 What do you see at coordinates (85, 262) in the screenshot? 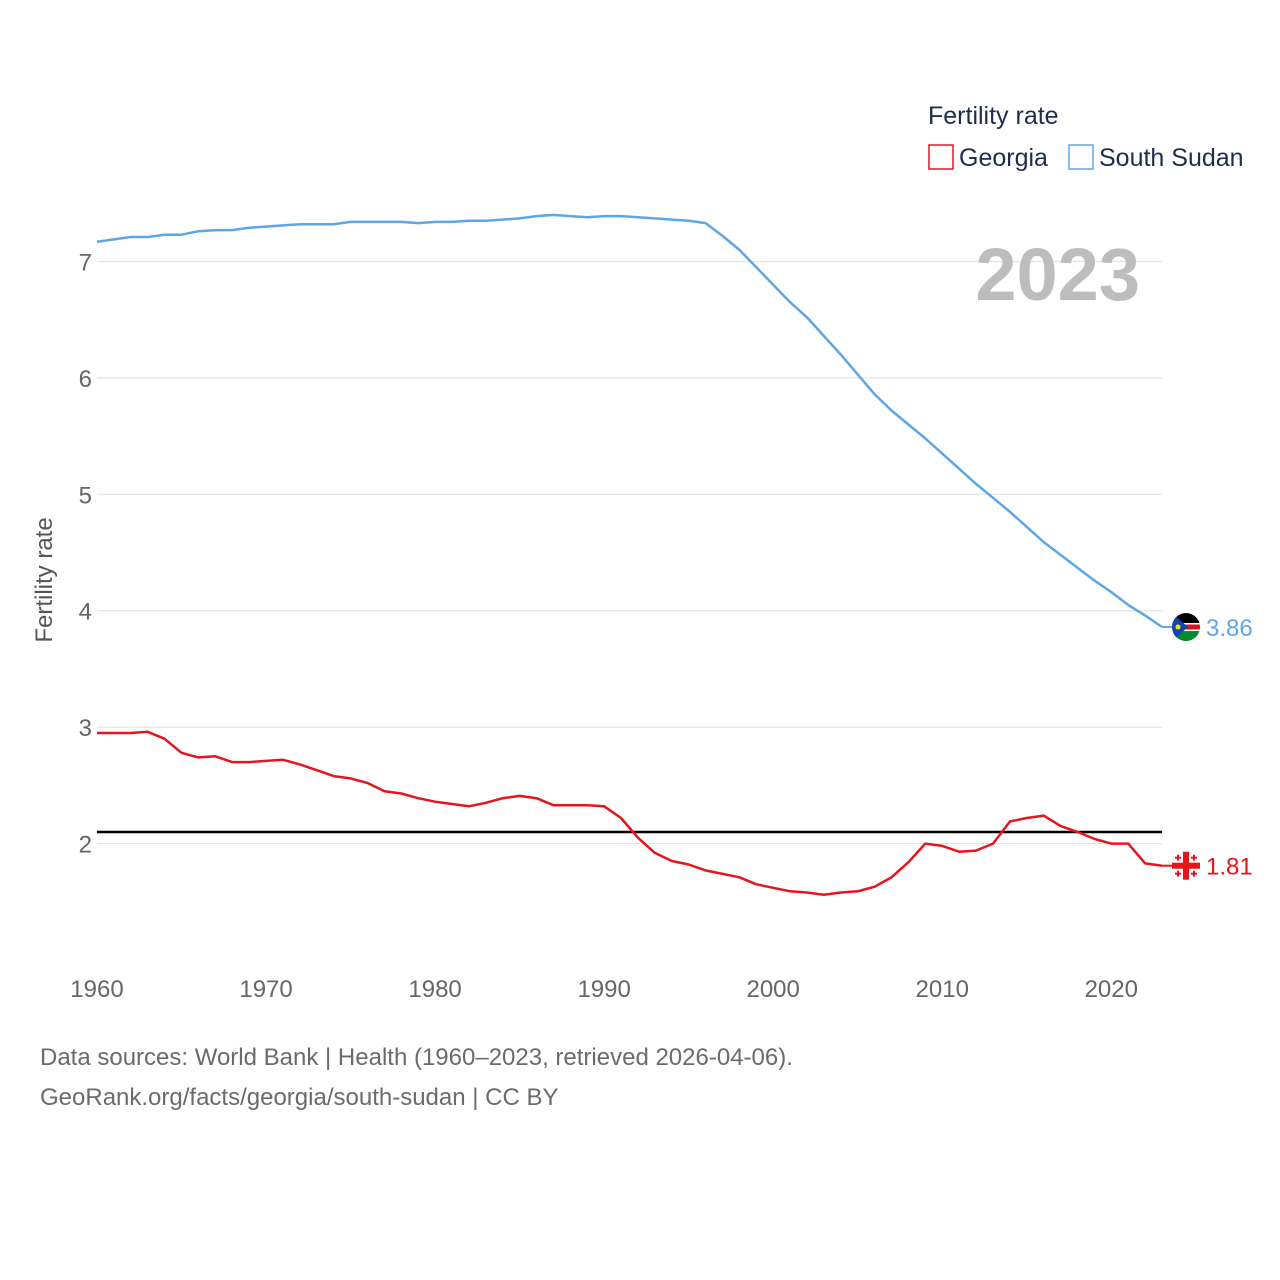
I see `y-tick-label: 7` at bounding box center [85, 262].